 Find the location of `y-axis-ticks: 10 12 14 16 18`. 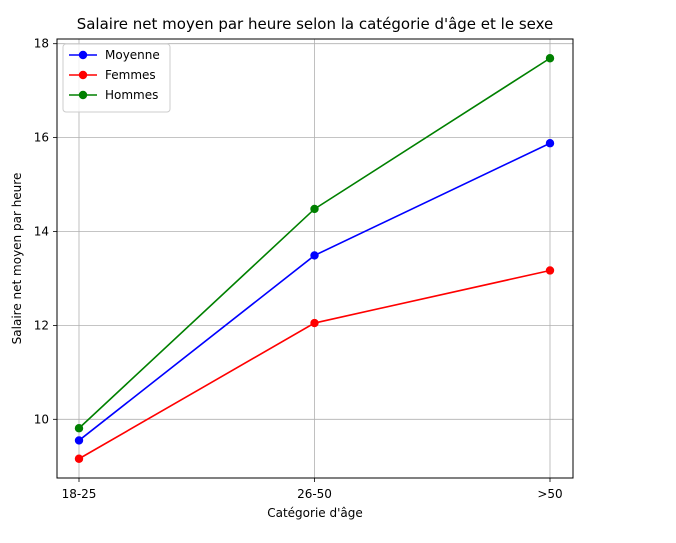

y-axis-ticks: 10 12 14 16 18 is located at coordinates (45, 231).